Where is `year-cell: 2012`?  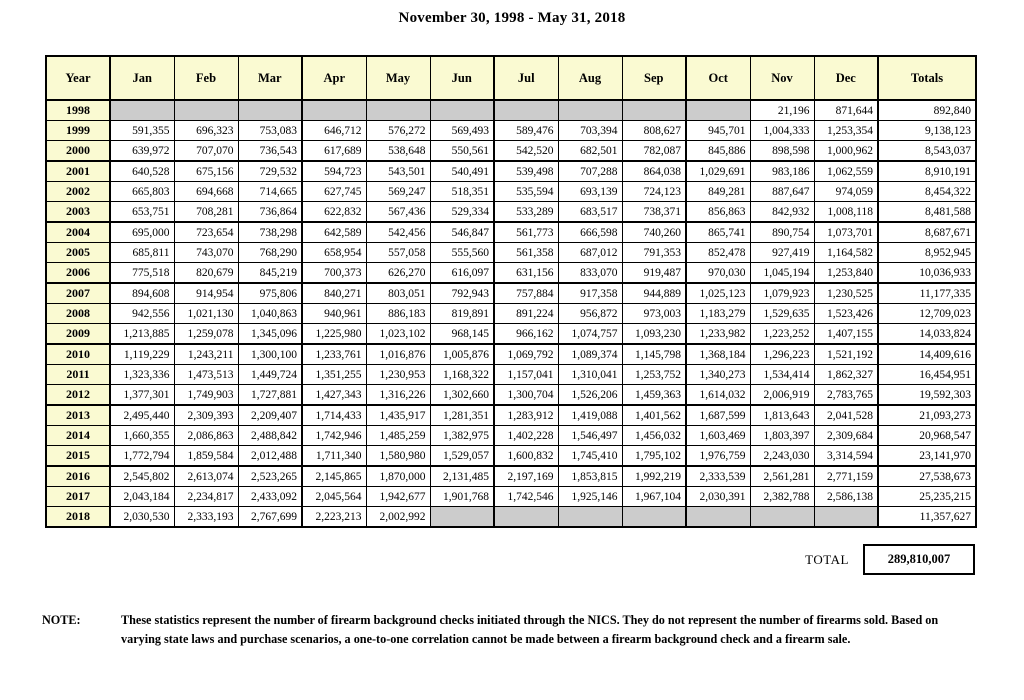 year-cell: 2012 is located at coordinates (78, 395).